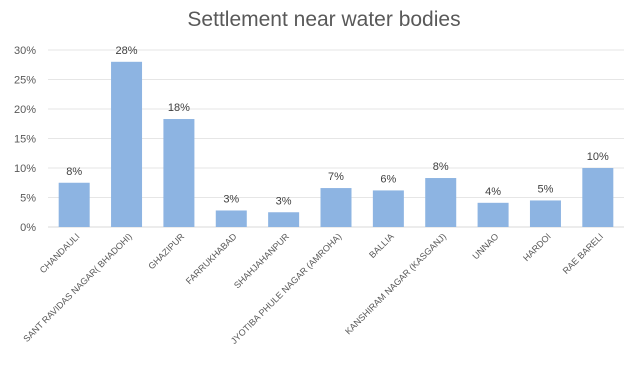 The height and width of the screenshot is (367, 632). What do you see at coordinates (323, 19) in the screenshot?
I see `chart-title: Settlement near water bodies` at bounding box center [323, 19].